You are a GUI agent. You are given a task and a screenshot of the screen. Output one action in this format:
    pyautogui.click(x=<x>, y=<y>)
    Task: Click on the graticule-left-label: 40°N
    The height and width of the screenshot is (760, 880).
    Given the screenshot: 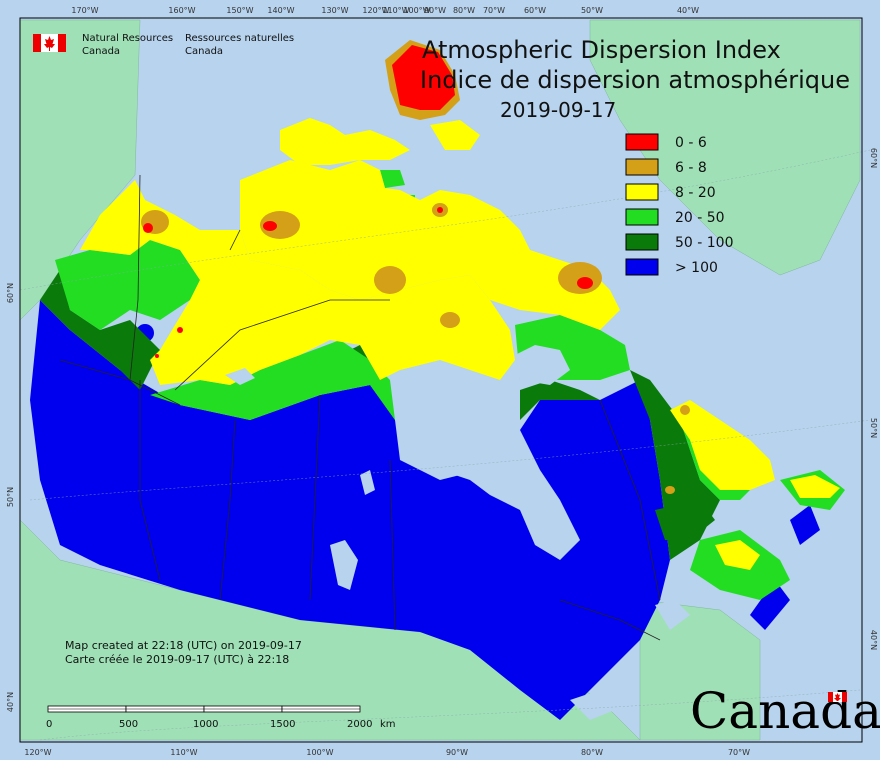 What is the action you would take?
    pyautogui.click(x=10, y=702)
    